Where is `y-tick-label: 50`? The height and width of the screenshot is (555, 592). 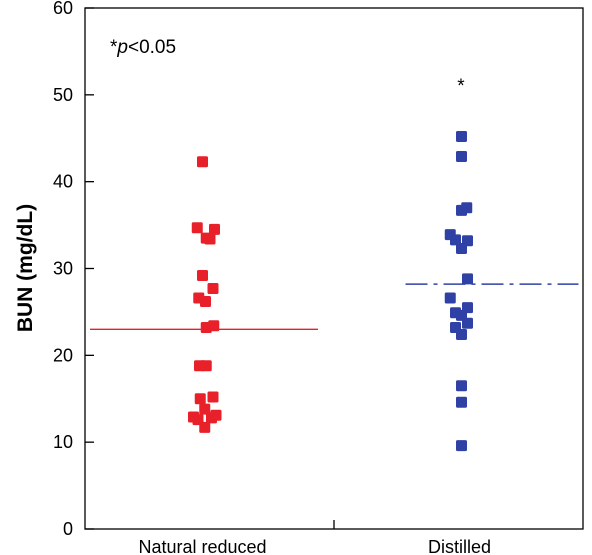
y-tick-label: 50 is located at coordinates (63, 95).